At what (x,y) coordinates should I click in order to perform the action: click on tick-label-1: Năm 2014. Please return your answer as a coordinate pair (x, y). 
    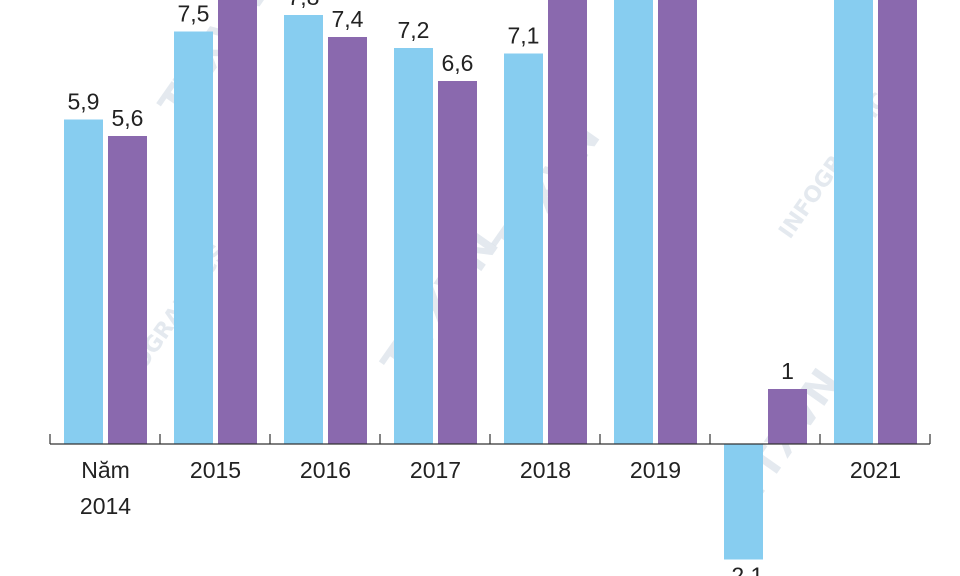
    Looking at the image, I should click on (105, 488).